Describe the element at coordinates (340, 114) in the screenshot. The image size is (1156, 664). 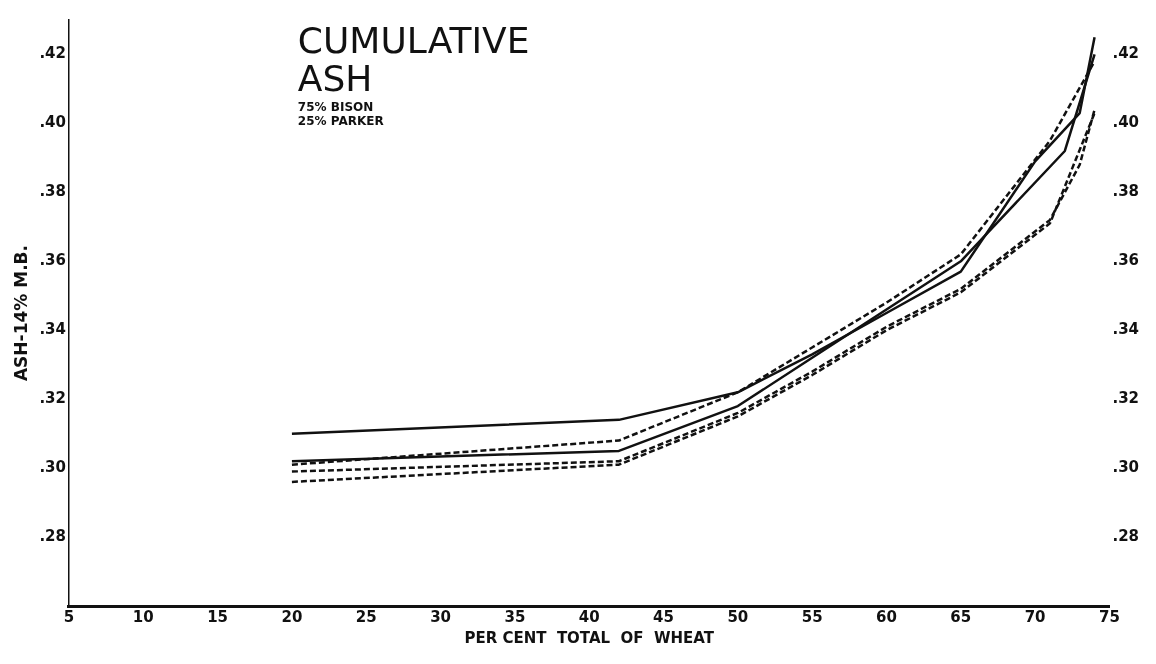
I see `text: 75% BISON 25% PARKER` at that location.